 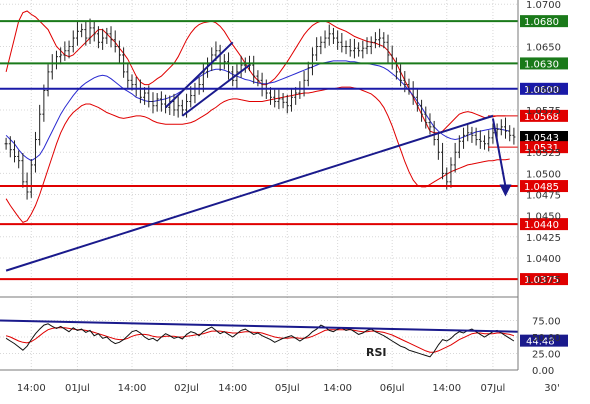 I want to click on time-tick-label: 07Jul, so click(x=493, y=388).